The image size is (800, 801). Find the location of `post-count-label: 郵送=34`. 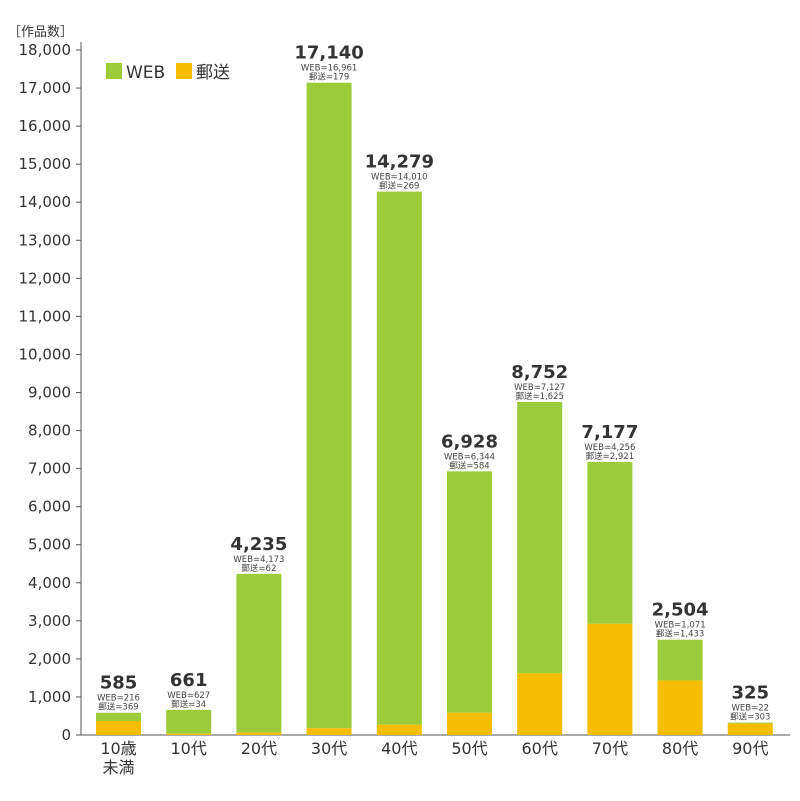

post-count-label: 郵送=34 is located at coordinates (188, 704).